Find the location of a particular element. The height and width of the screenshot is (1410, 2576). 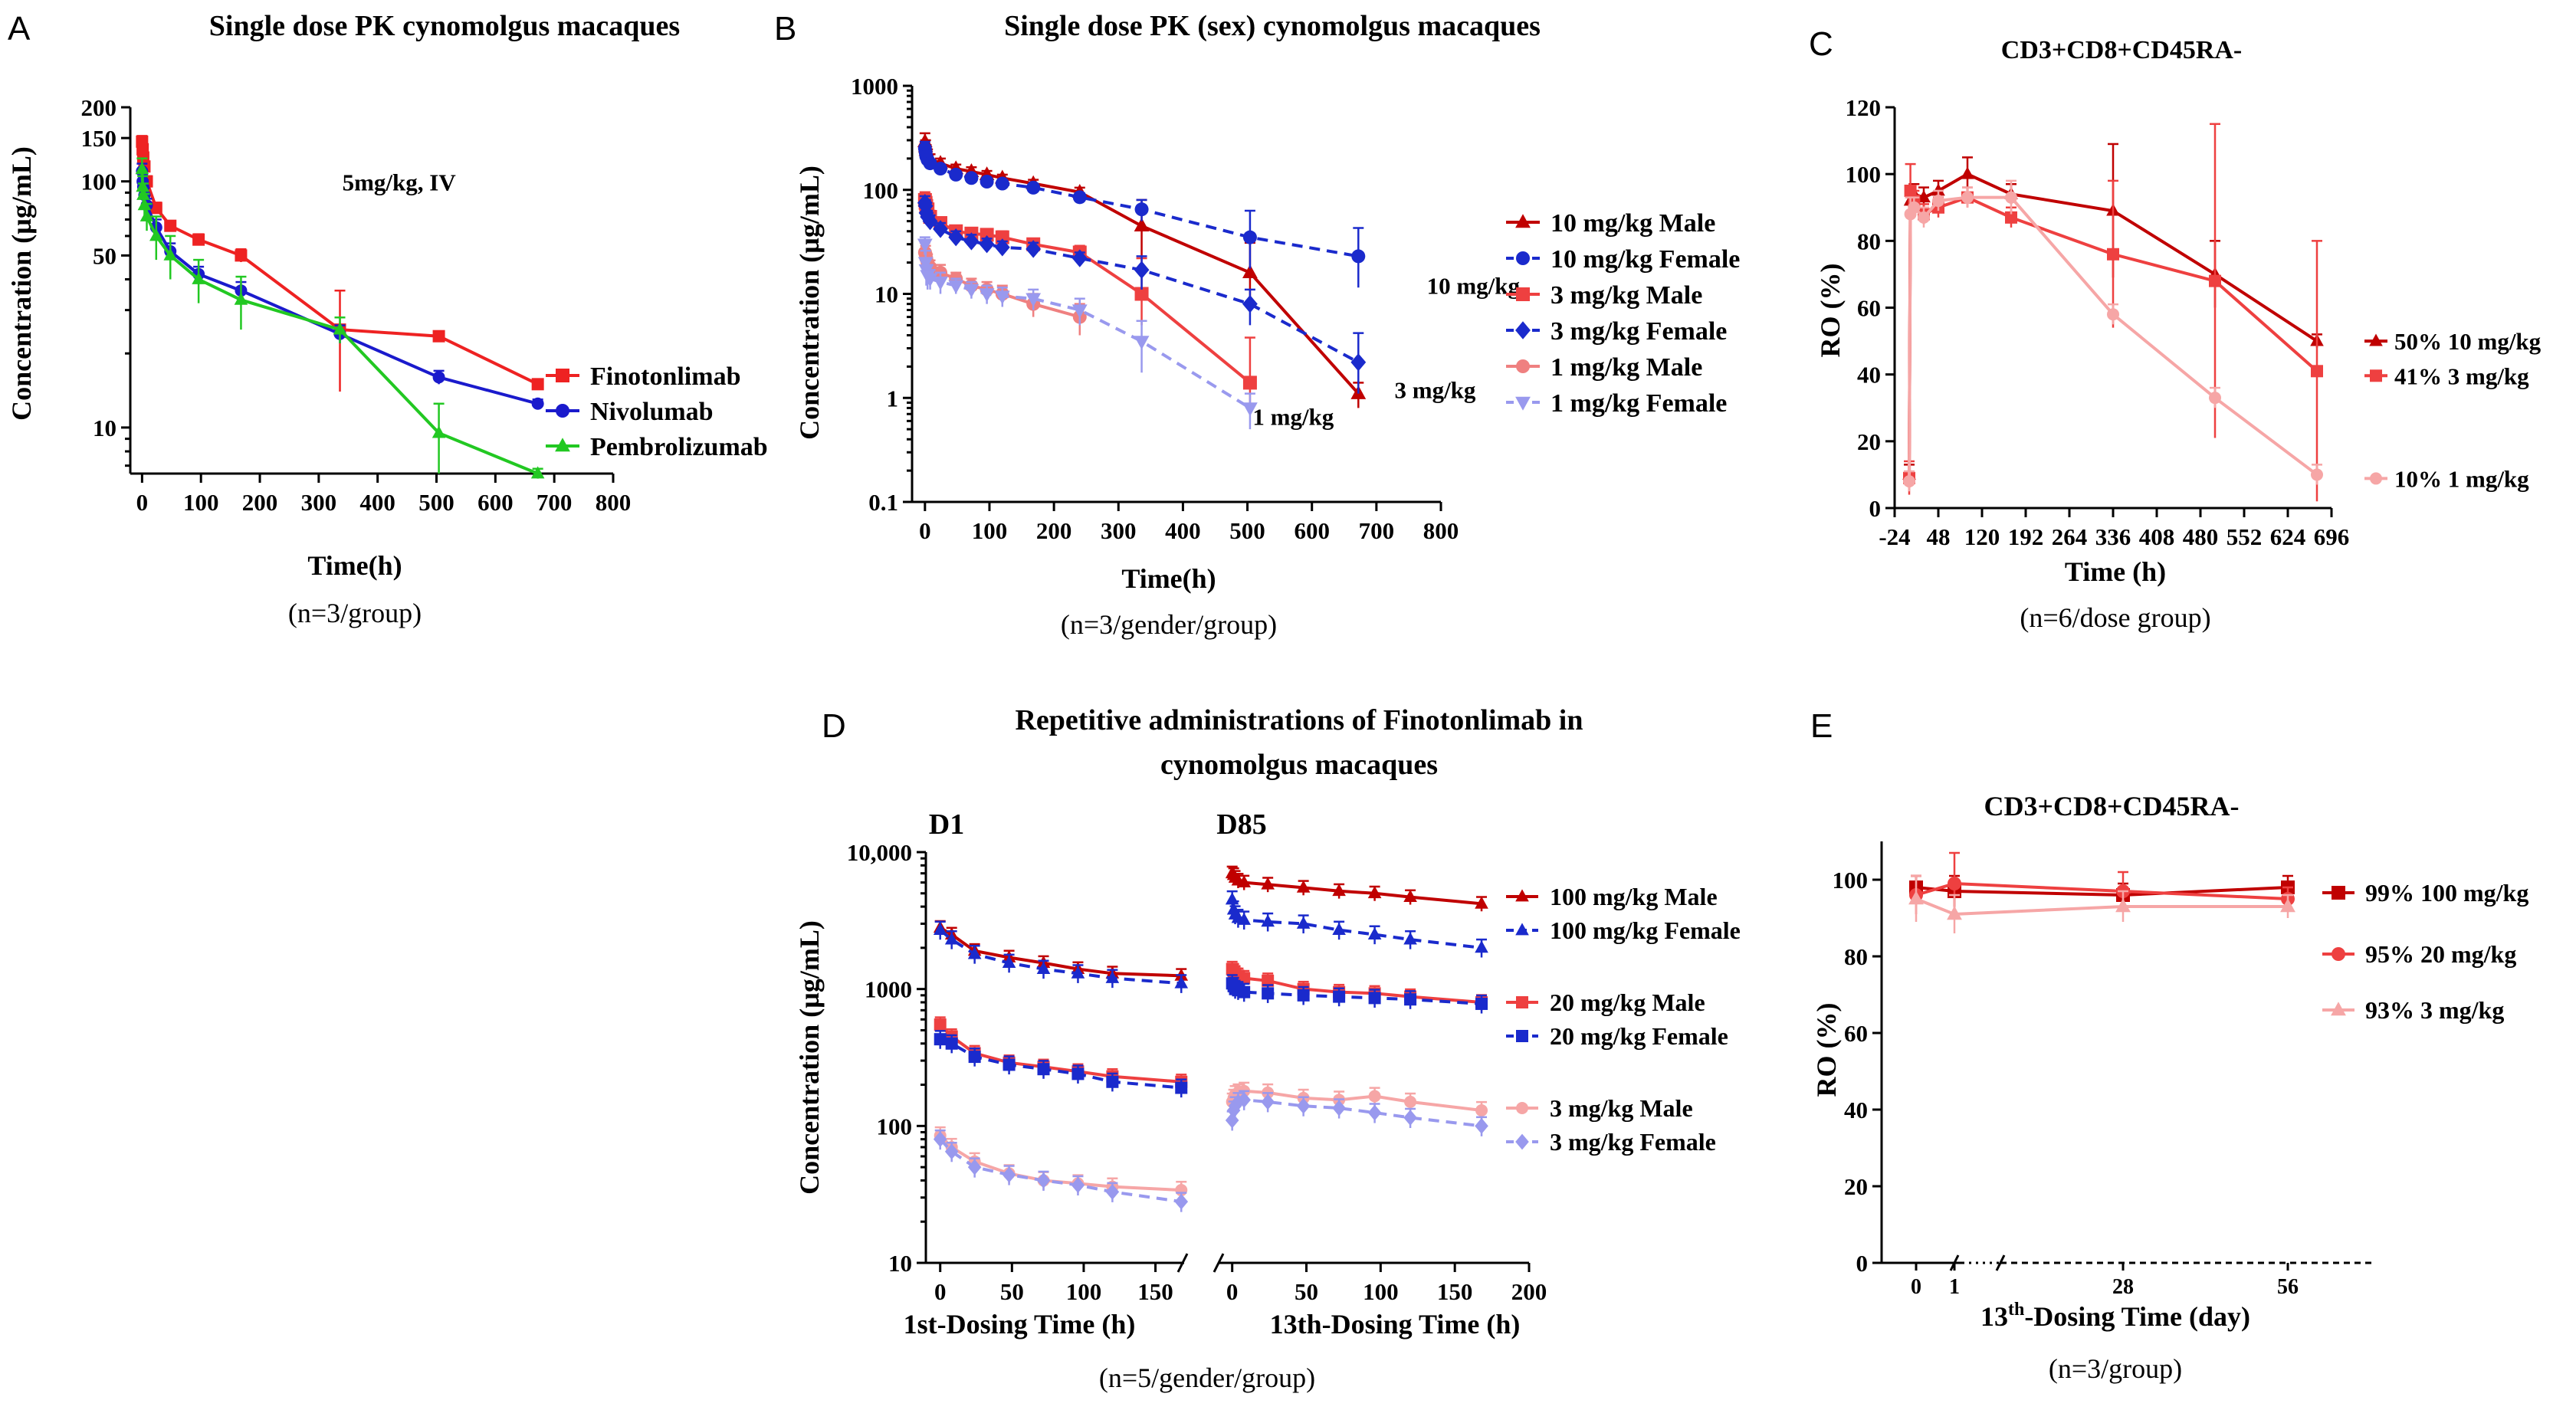

panel-c-note: (n=6/dose group) is located at coordinates (2115, 617).